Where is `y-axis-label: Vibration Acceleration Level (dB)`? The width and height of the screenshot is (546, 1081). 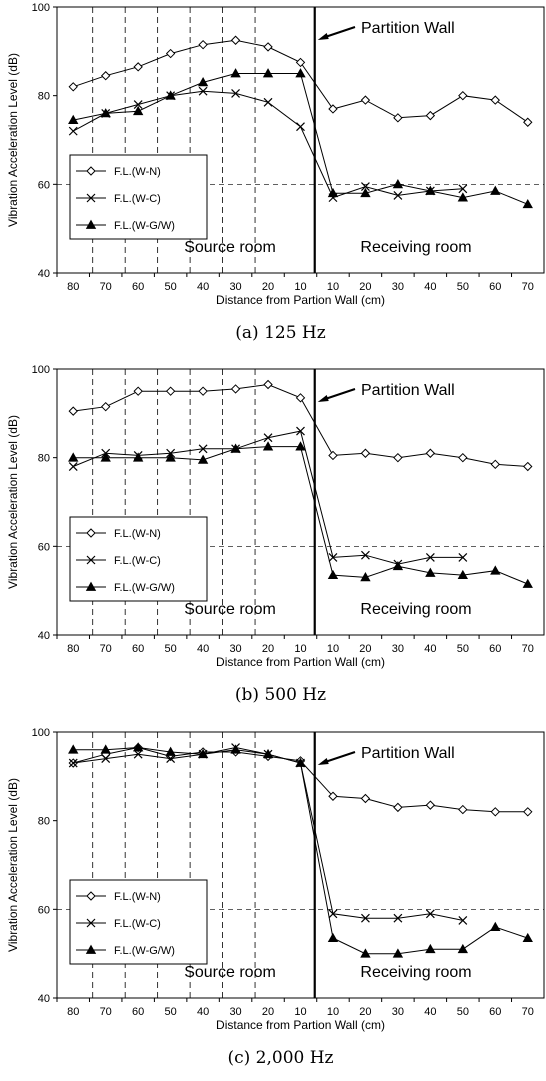
y-axis-label: Vibration Acceleration Level (dB) is located at coordinates (13, 502).